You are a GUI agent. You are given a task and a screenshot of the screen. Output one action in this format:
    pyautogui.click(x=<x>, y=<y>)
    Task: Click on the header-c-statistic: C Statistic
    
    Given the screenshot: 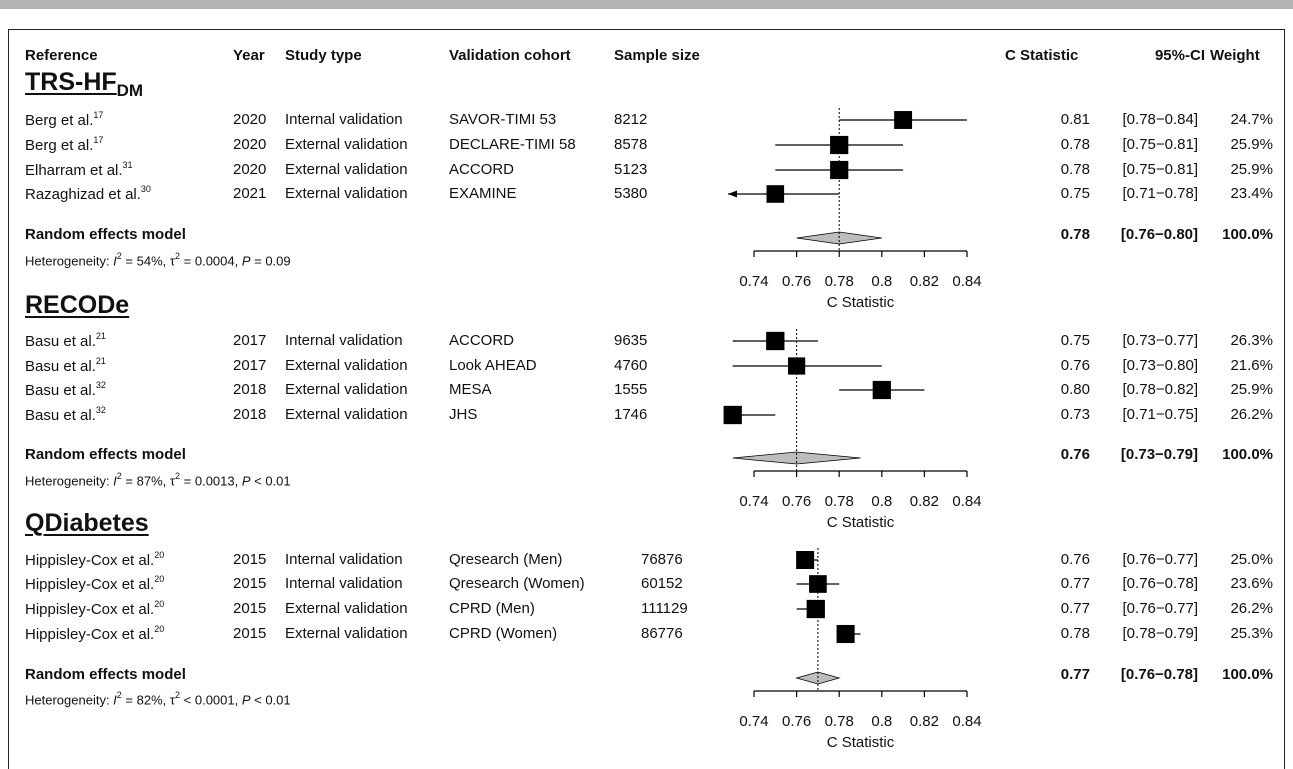 What is the action you would take?
    pyautogui.click(x=1042, y=55)
    